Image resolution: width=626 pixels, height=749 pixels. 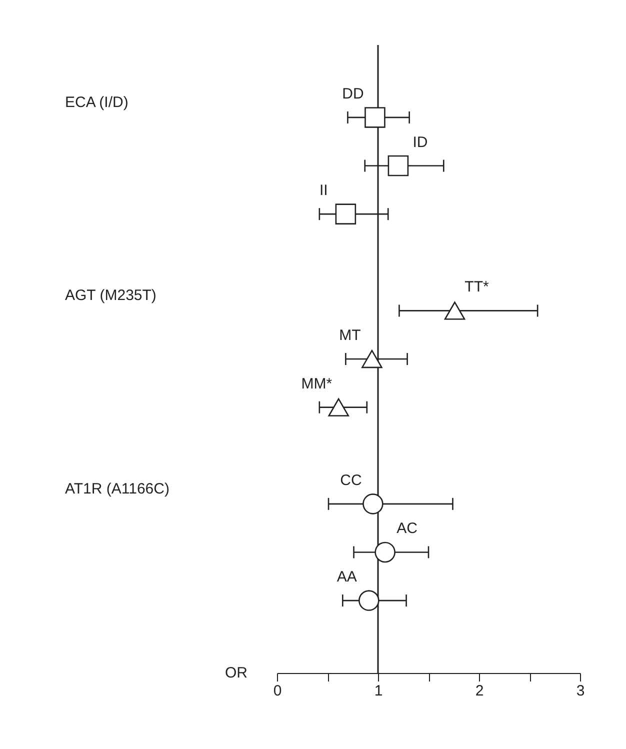 What do you see at coordinates (324, 191) in the screenshot?
I see `series-label: II` at bounding box center [324, 191].